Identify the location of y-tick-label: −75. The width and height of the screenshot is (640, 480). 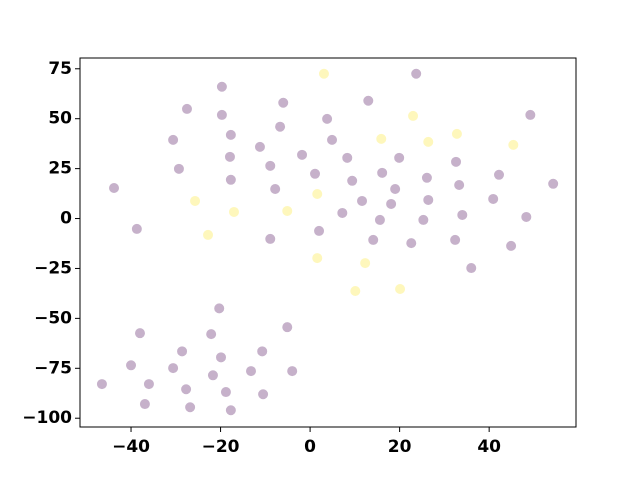
(53, 368).